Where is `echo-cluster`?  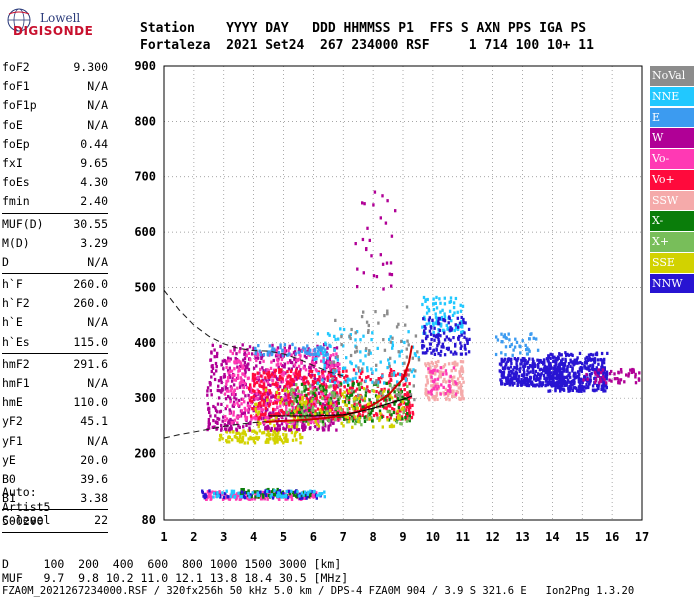
echo-cluster is located at coordinates (375, 240).